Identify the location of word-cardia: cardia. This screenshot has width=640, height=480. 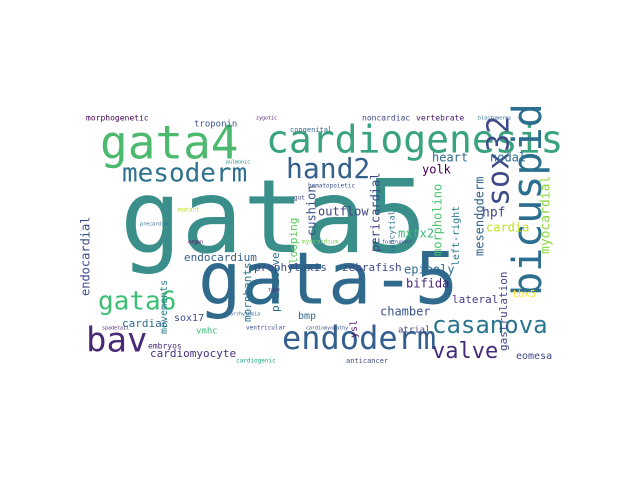
(507, 228).